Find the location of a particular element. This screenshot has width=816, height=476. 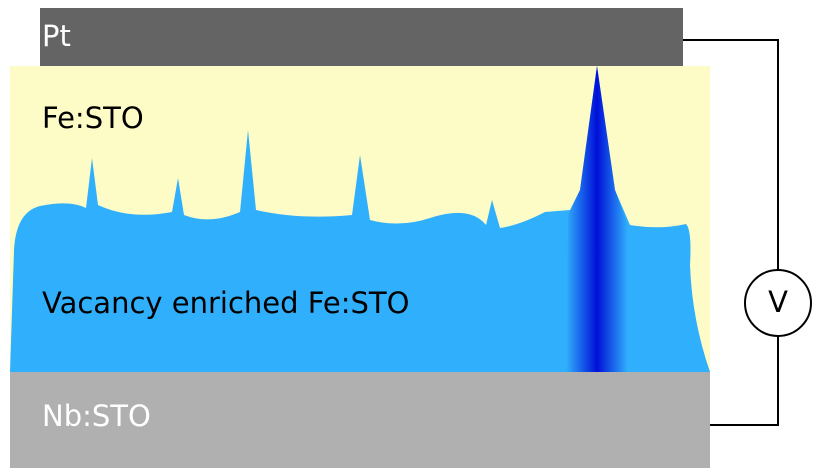

circuit-wire is located at coordinates (731, 232).